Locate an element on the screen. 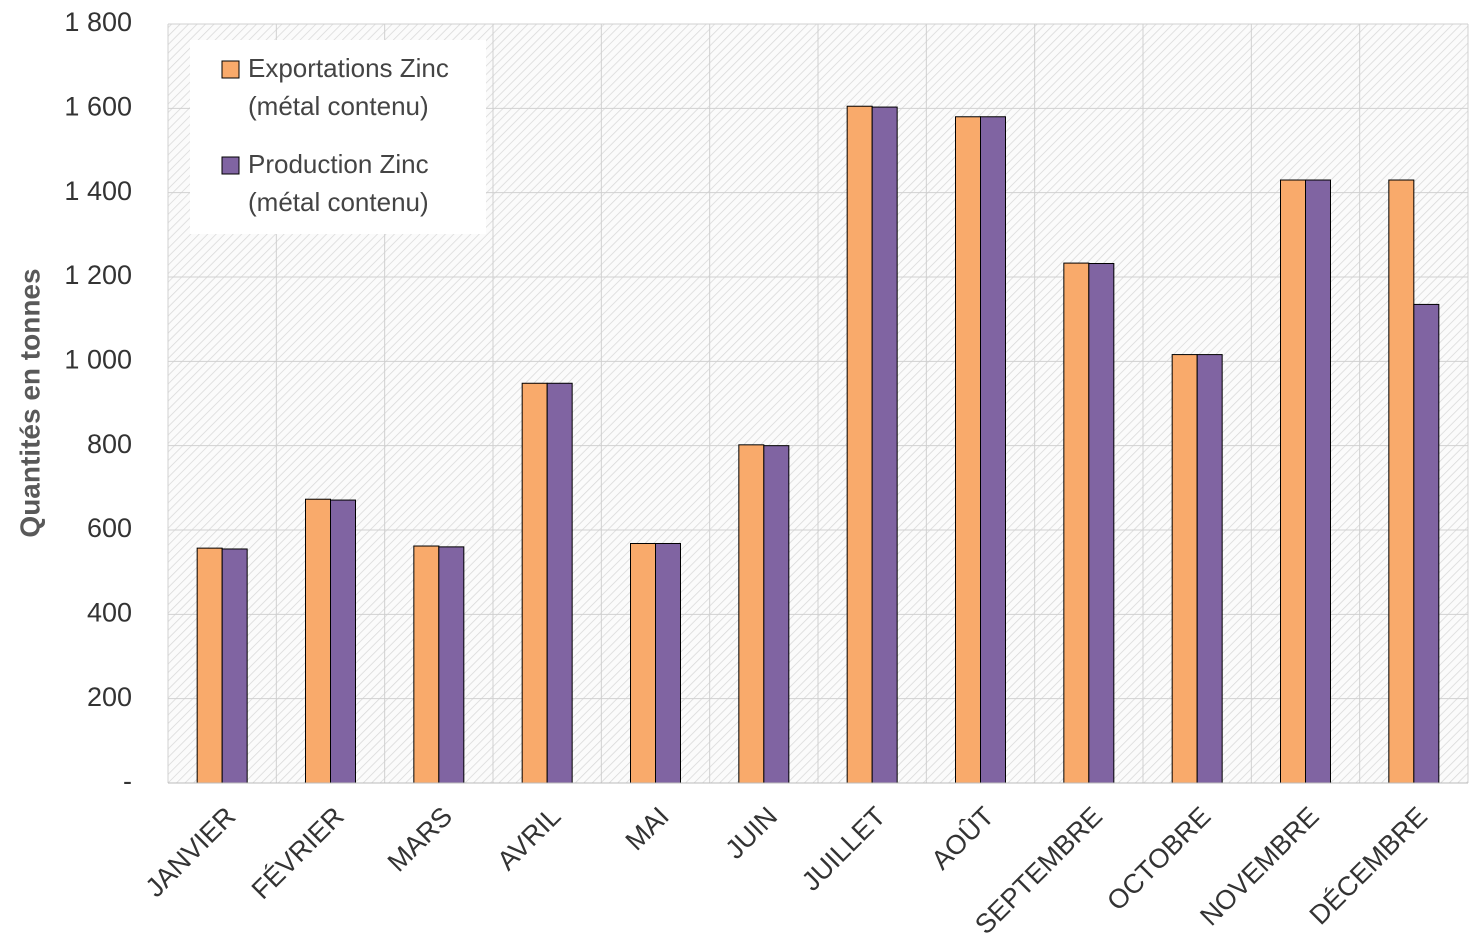  y-tick-label: 1 200 is located at coordinates (98, 275).